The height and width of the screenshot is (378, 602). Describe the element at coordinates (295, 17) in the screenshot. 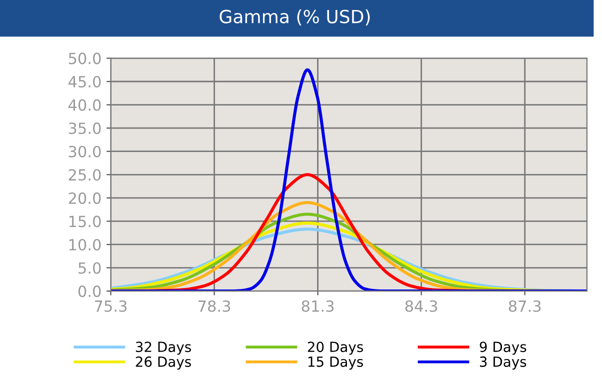

I see `chart-title: Gamma (% USD)` at that location.